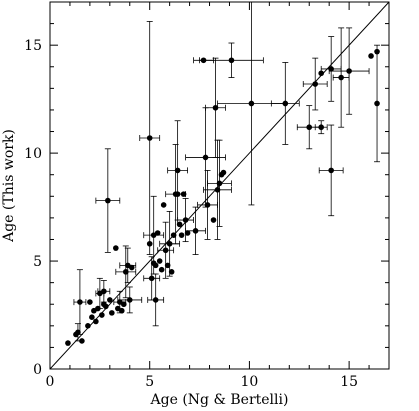 Image resolution: width=419 pixels, height=411 pixels. What do you see at coordinates (349, 382) in the screenshot?
I see `x-tick-label: 15` at bounding box center [349, 382].